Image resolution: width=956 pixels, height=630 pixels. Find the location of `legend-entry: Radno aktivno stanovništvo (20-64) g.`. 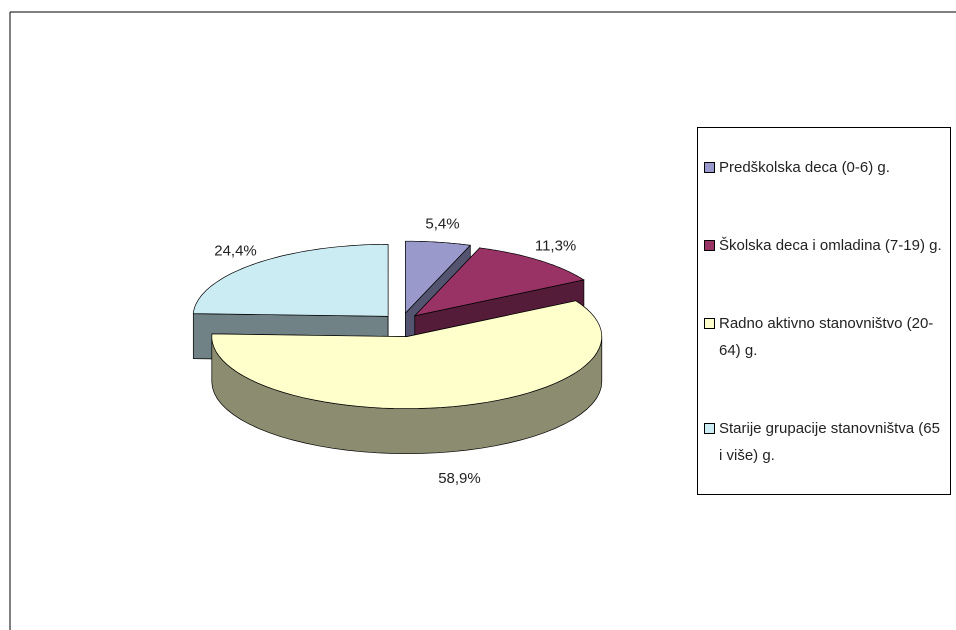

legend-entry: Radno aktivno stanovništvo (20-64) g. is located at coordinates (824, 337).